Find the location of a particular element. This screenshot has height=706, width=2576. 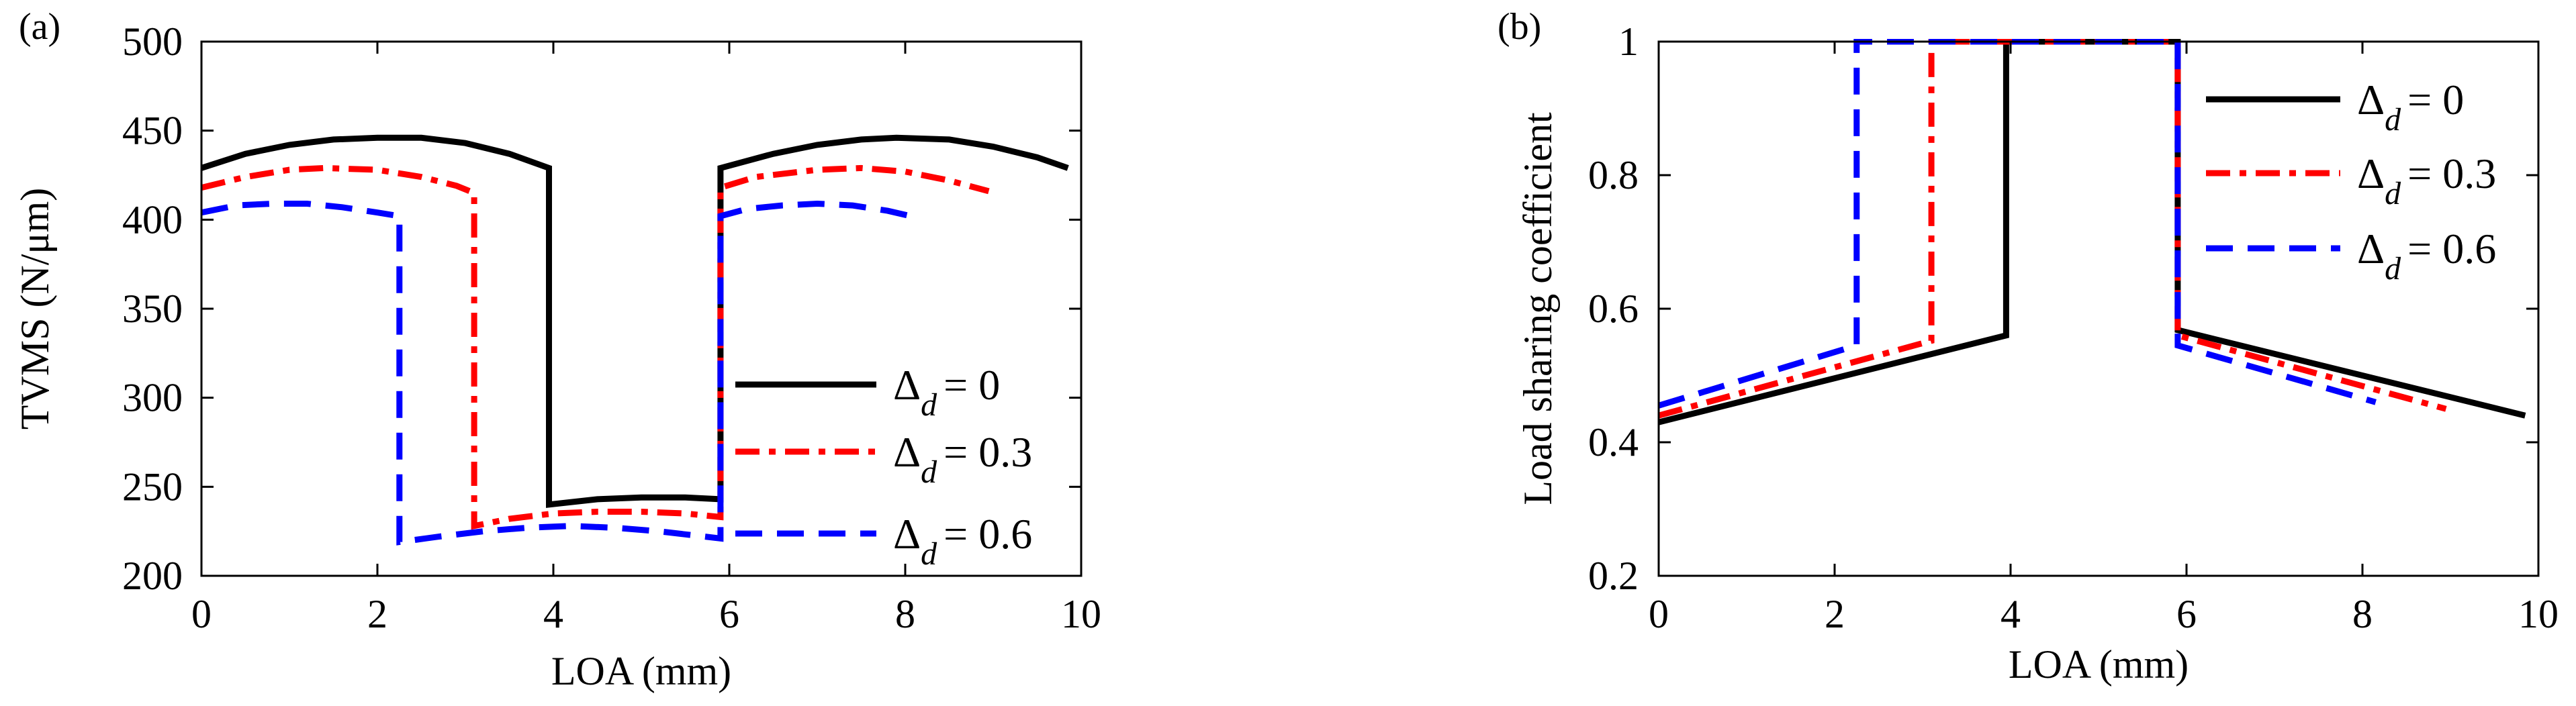

y-tick-label: 1 is located at coordinates (1628, 42).